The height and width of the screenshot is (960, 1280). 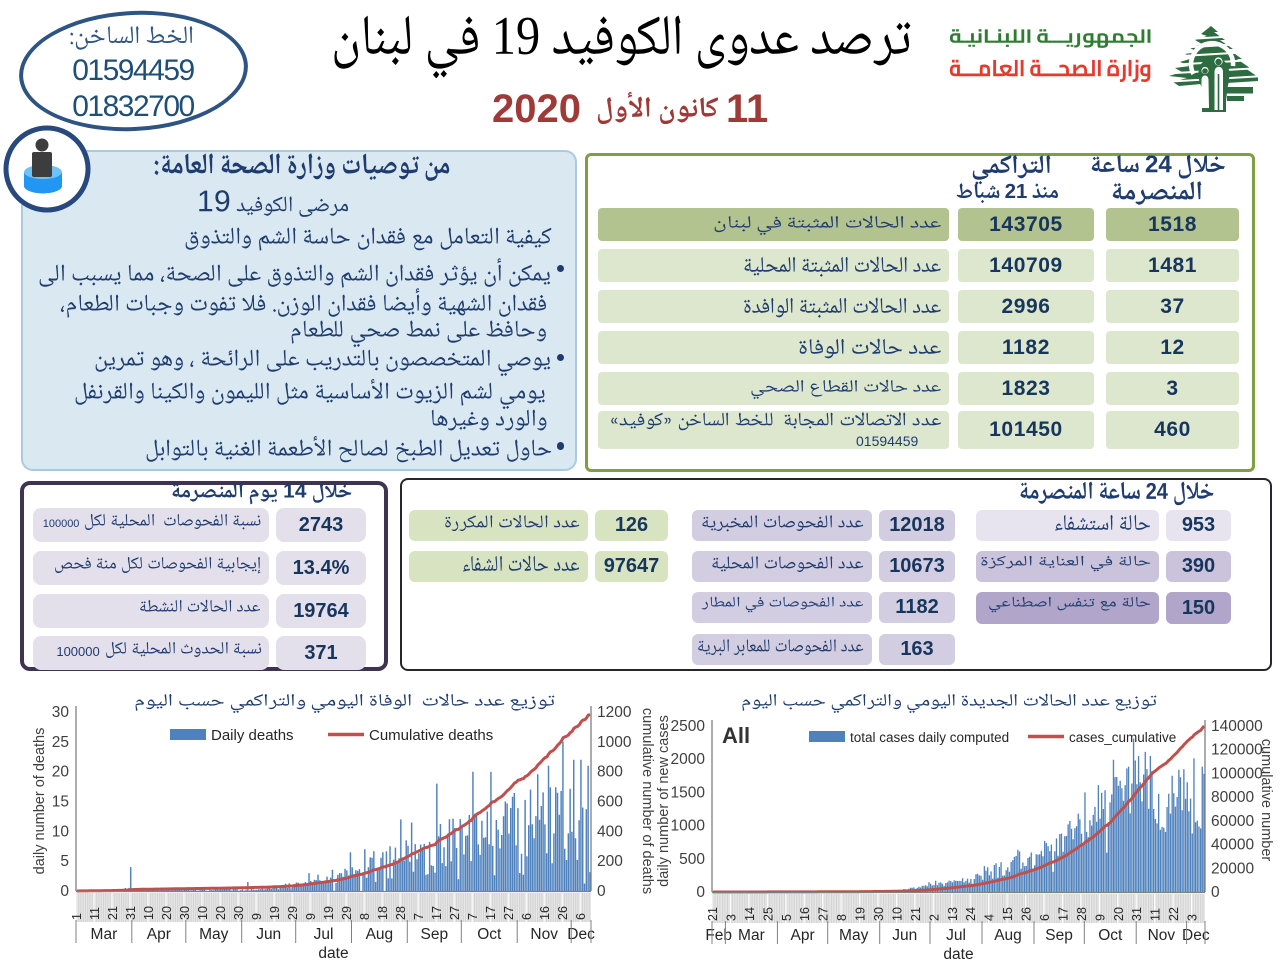 What do you see at coordinates (688, 726) in the screenshot?
I see `svg-text: 2500` at bounding box center [688, 726].